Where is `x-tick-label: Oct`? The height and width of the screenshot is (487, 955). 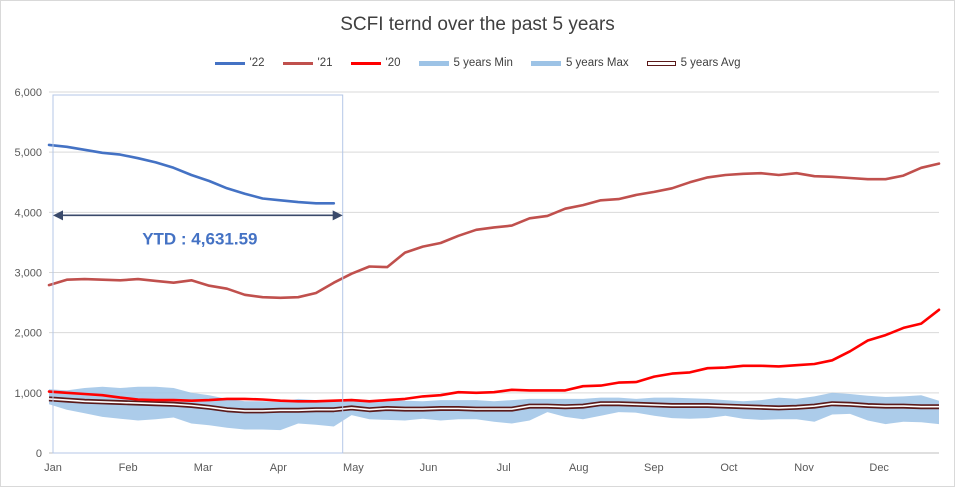 x-tick-label: Oct is located at coordinates (728, 468).